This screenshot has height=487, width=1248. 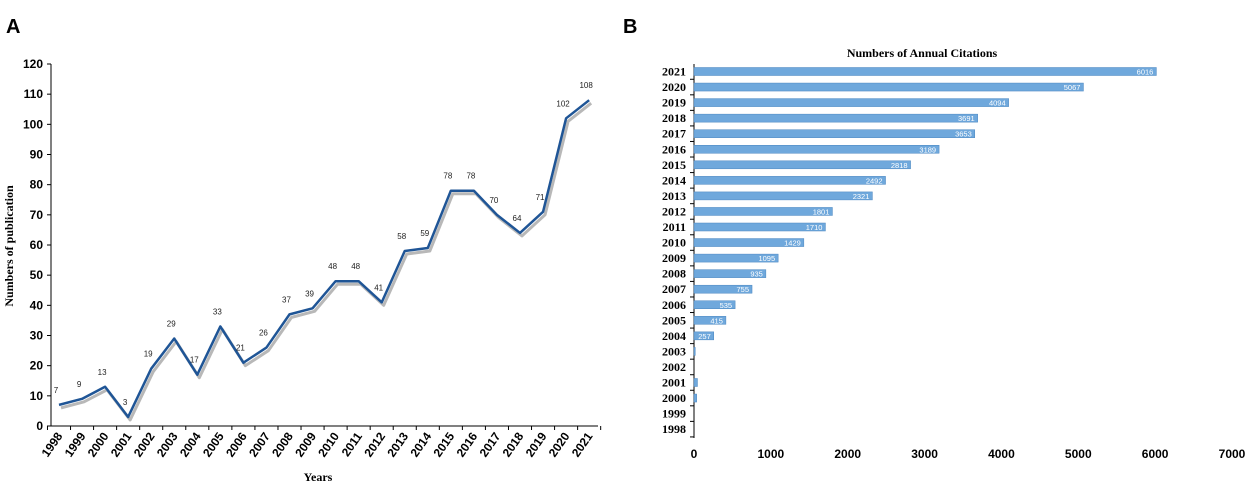 I want to click on chart-a-x-tick-label: 2017, so click(x=490, y=444).